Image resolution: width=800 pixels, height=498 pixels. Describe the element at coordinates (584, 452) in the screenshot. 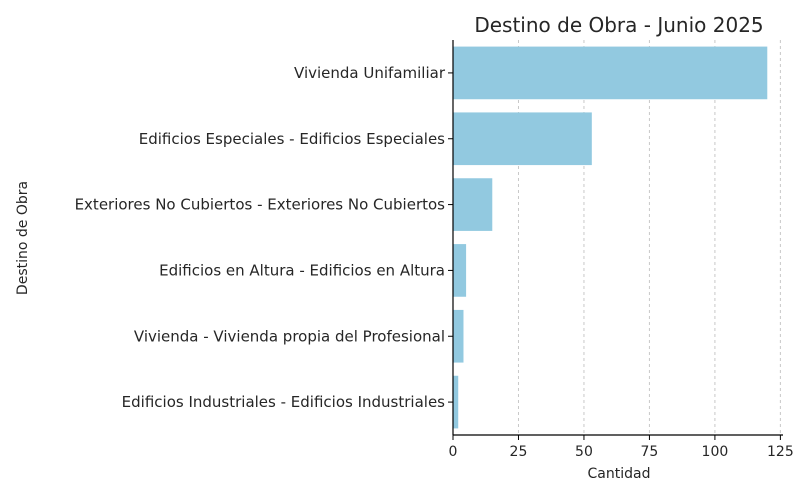

I see `x-tick-label-2: 50` at that location.